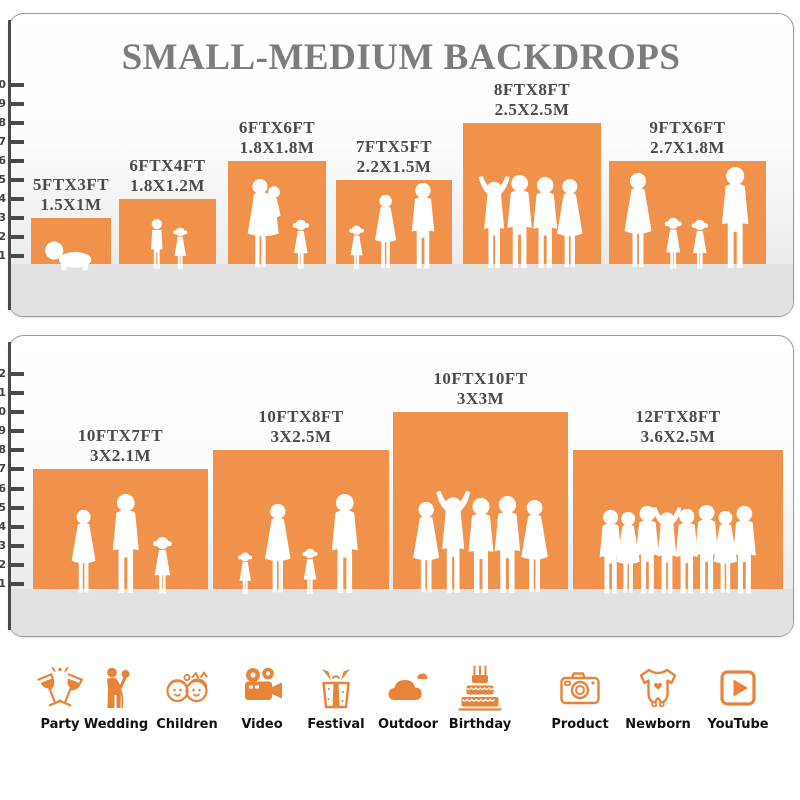 This screenshot has height=800, width=800. Describe the element at coordinates (3, 412) in the screenshot. I see `y-axis-tick-label: 10` at that location.